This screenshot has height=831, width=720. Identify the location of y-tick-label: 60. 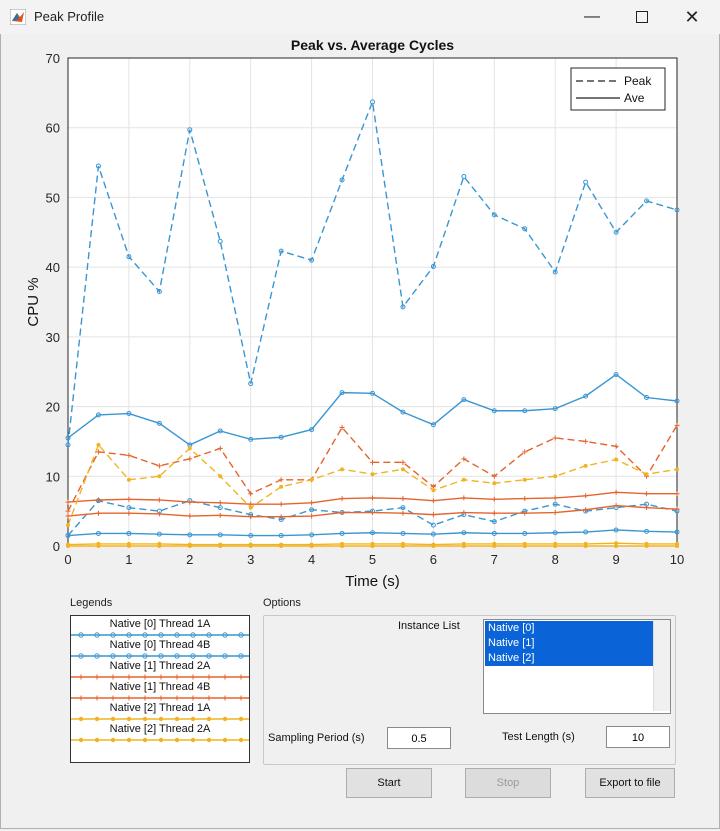
(53, 128).